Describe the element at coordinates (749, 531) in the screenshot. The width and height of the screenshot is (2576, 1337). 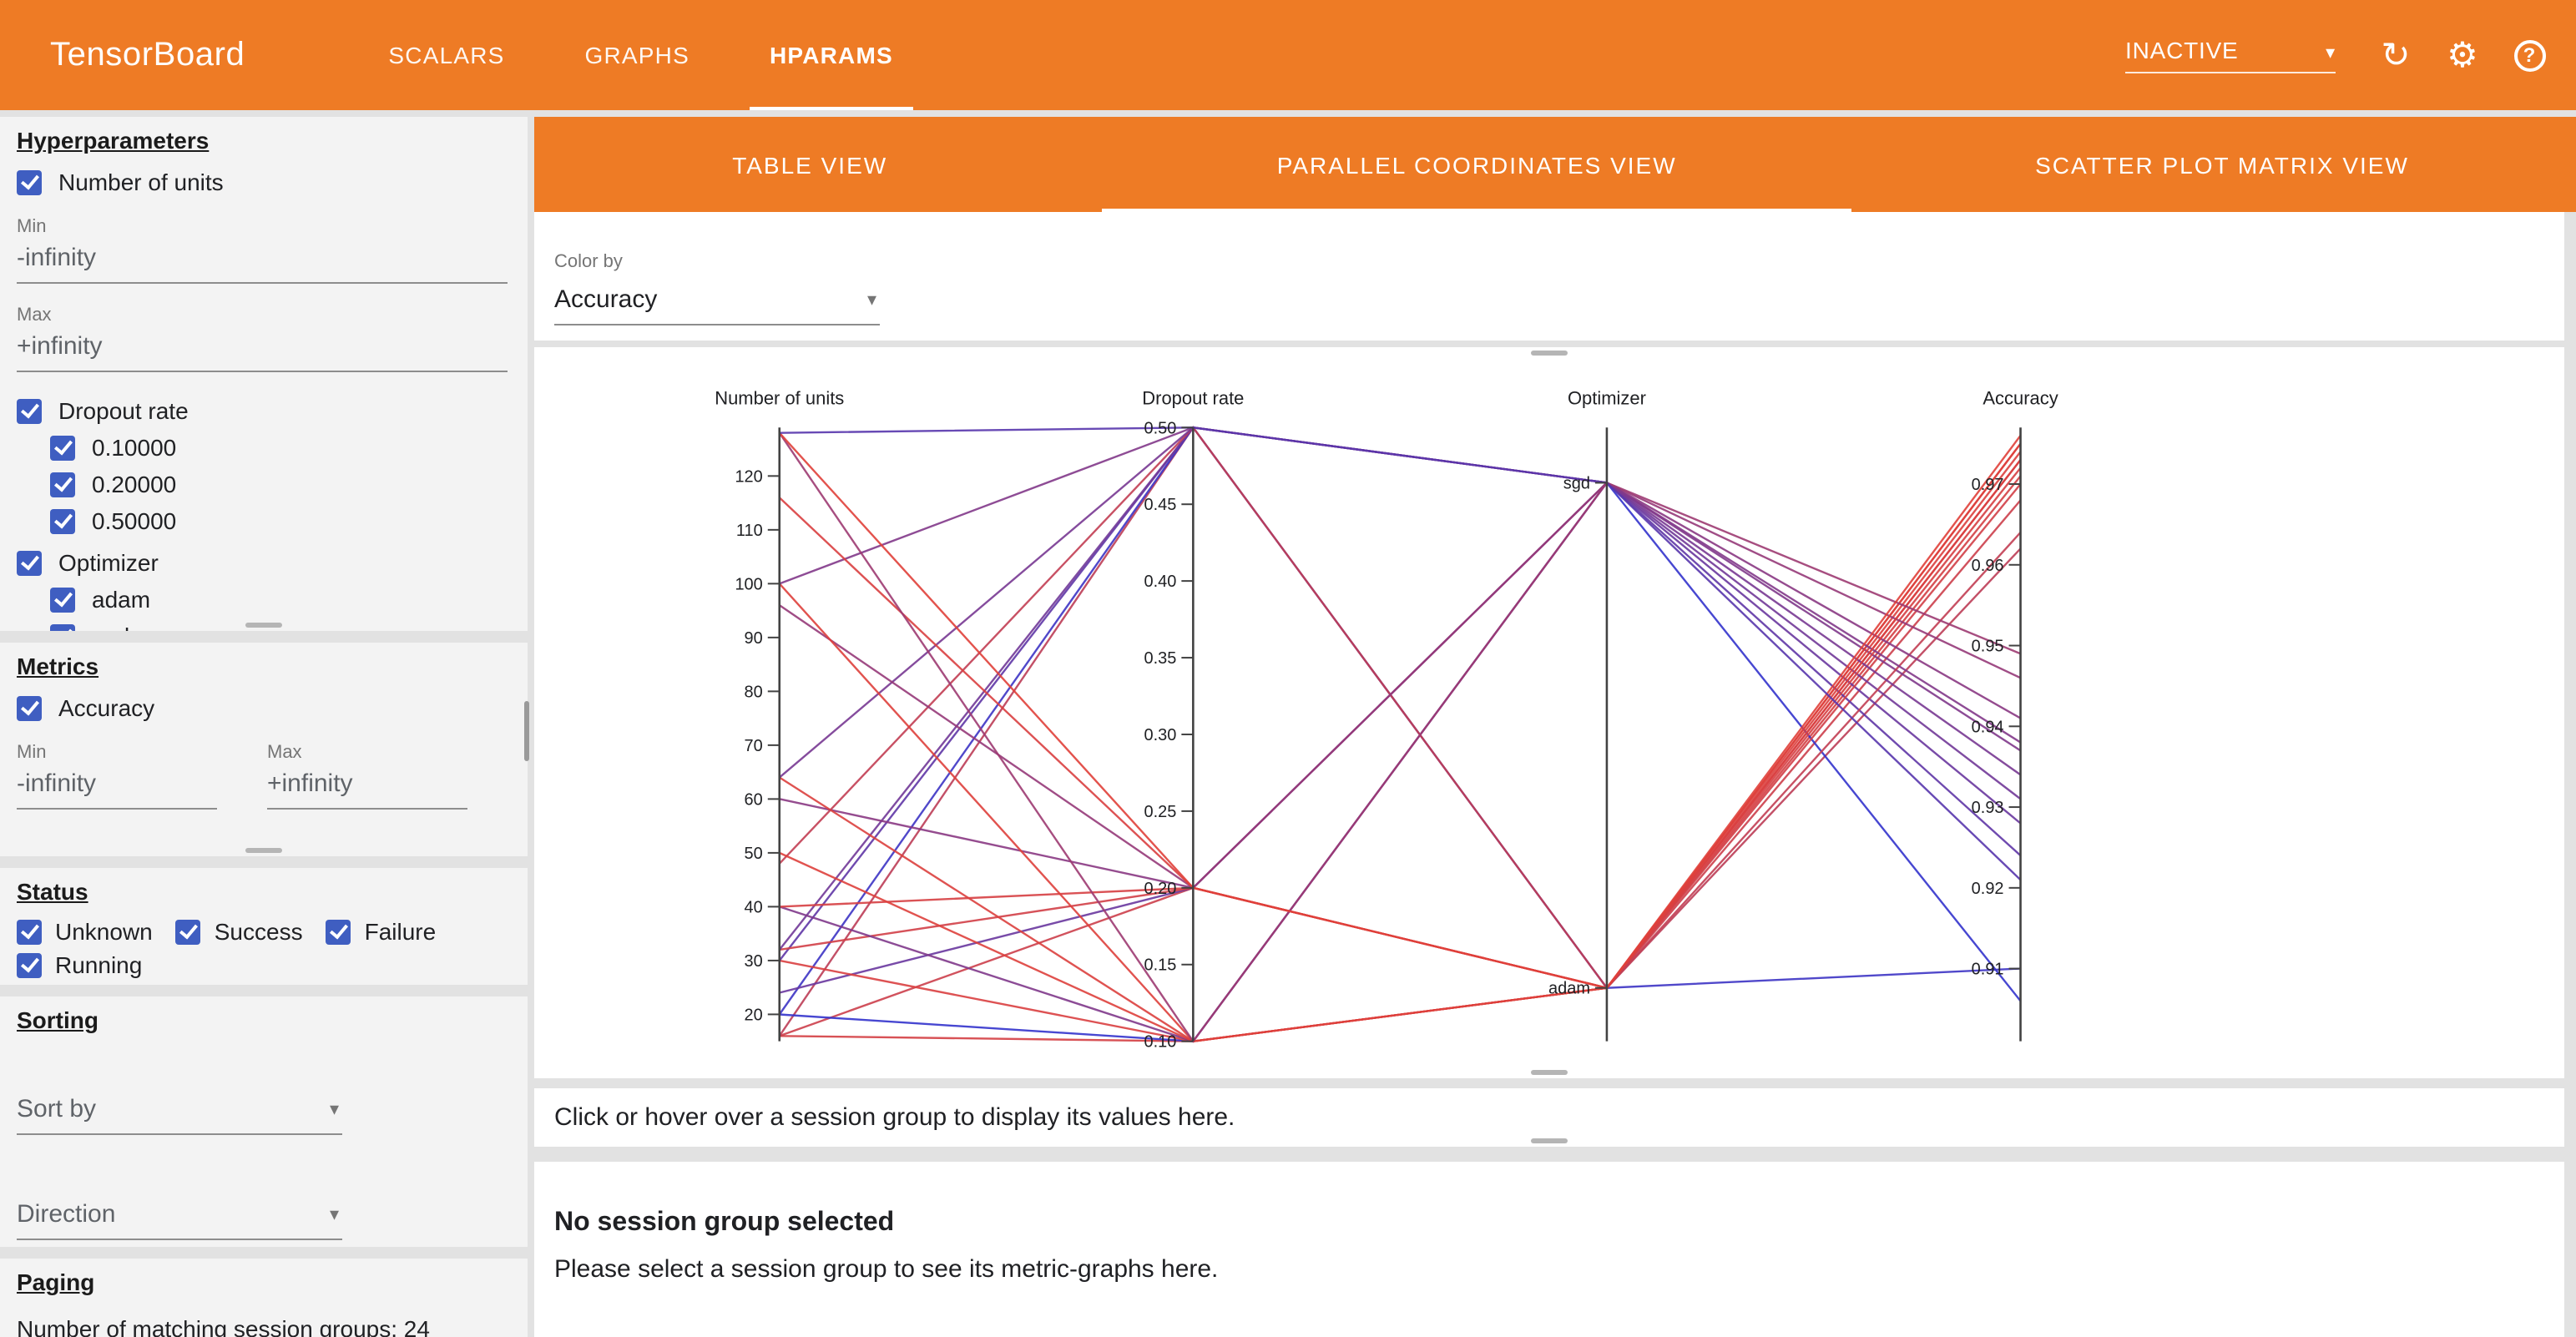
I see `tick-label: 110` at that location.